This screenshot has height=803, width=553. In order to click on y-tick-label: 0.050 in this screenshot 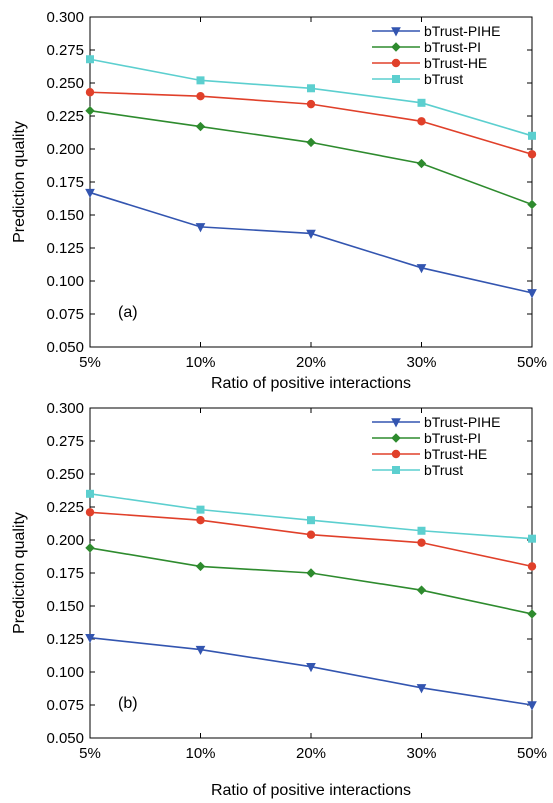, I will do `click(65, 347)`.